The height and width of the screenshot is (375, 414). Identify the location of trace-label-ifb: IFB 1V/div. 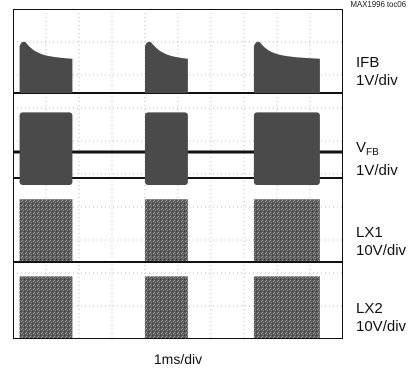
(377, 72).